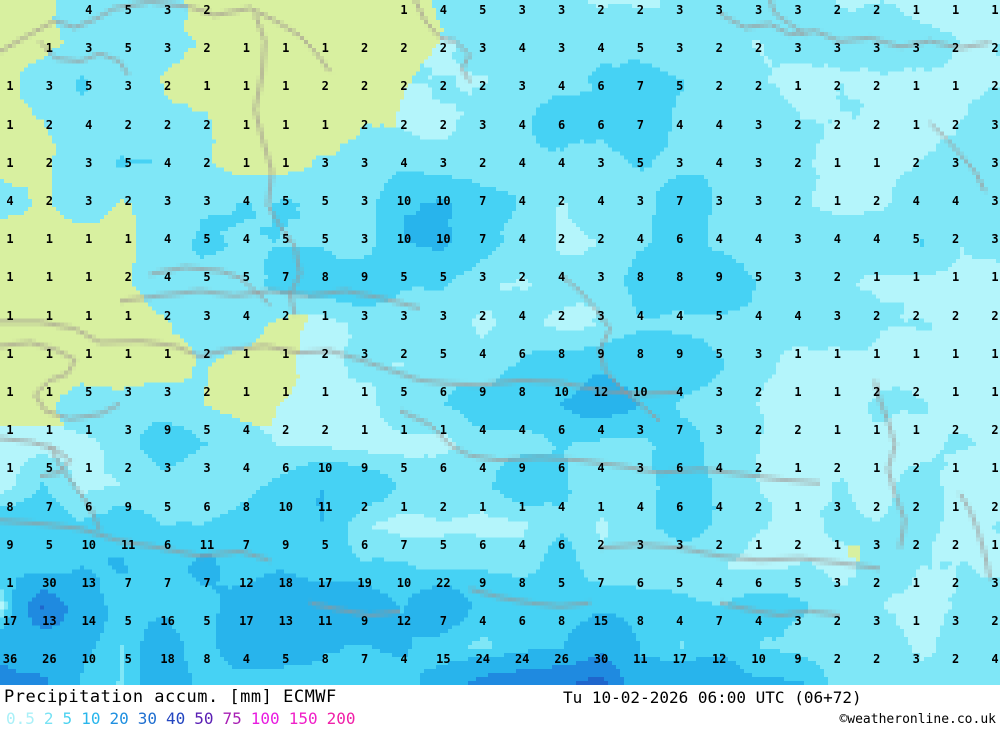 Image resolution: width=1000 pixels, height=733 pixels. What do you see at coordinates (175, 718) in the screenshot?
I see `legend-tick-40: 40` at bounding box center [175, 718].